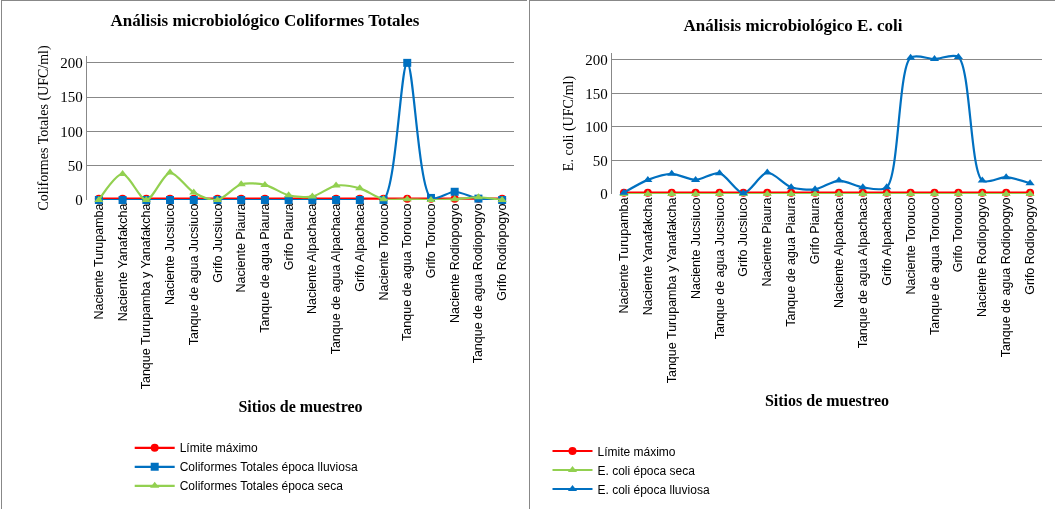 This screenshot has height=511, width=1056. Describe the element at coordinates (265, 20) in the screenshot. I see `chart-title: Análisis microbiológico Coliformes Totales` at that location.